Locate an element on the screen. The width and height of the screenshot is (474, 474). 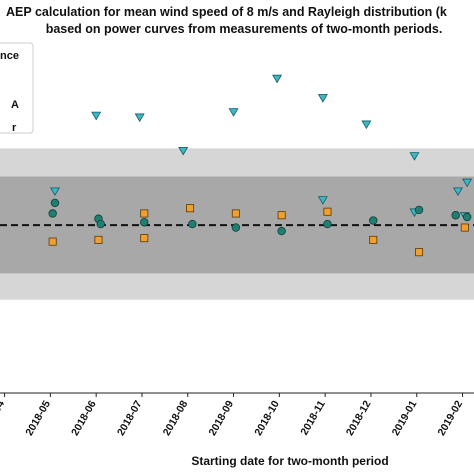
x-tick-label: 2018-07 is located at coordinates (130, 418).